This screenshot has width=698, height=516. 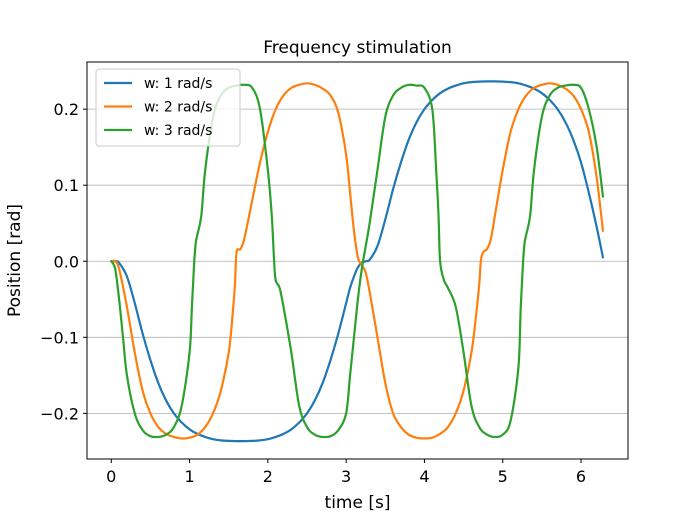 What do you see at coordinates (346, 476) in the screenshot?
I see `x-tick-label: 3` at bounding box center [346, 476].